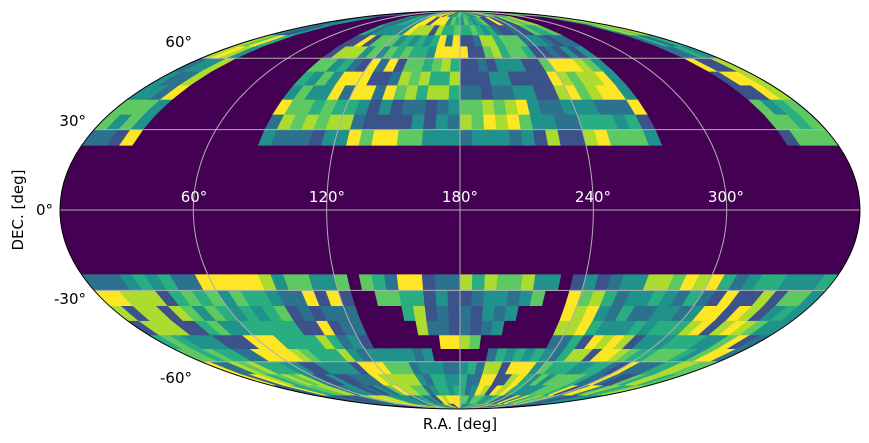  Describe the element at coordinates (178, 42) in the screenshot. I see `ytick-60: 60°` at that location.